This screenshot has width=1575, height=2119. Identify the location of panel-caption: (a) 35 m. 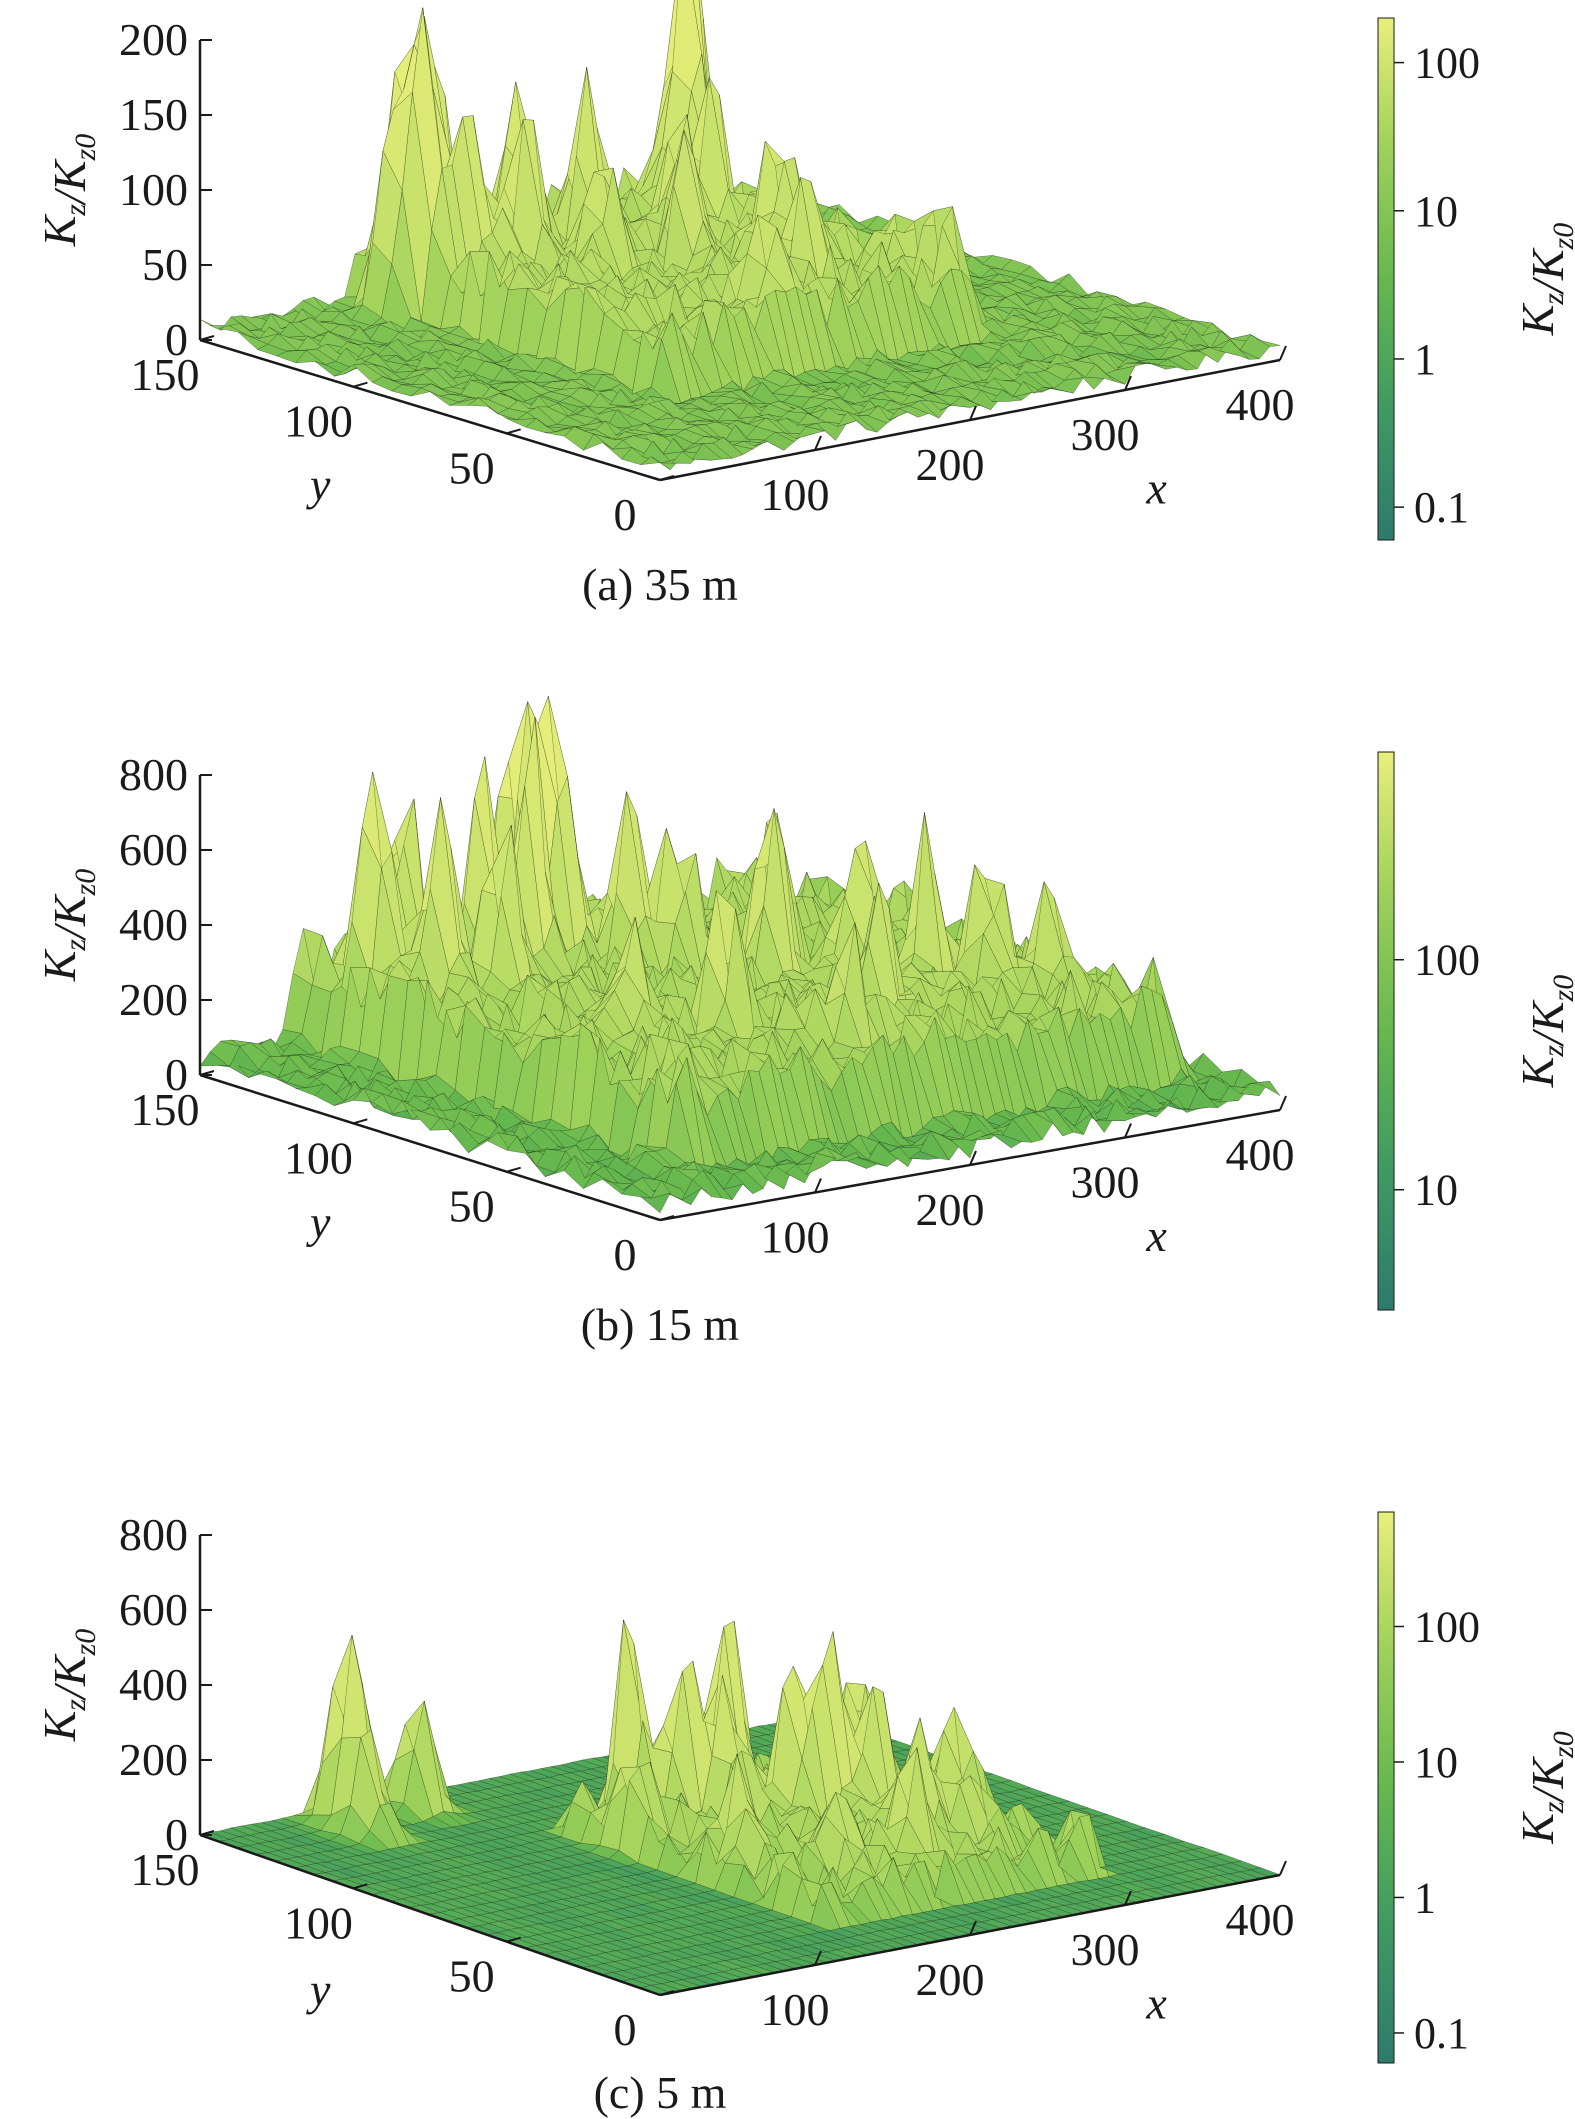
(660, 584).